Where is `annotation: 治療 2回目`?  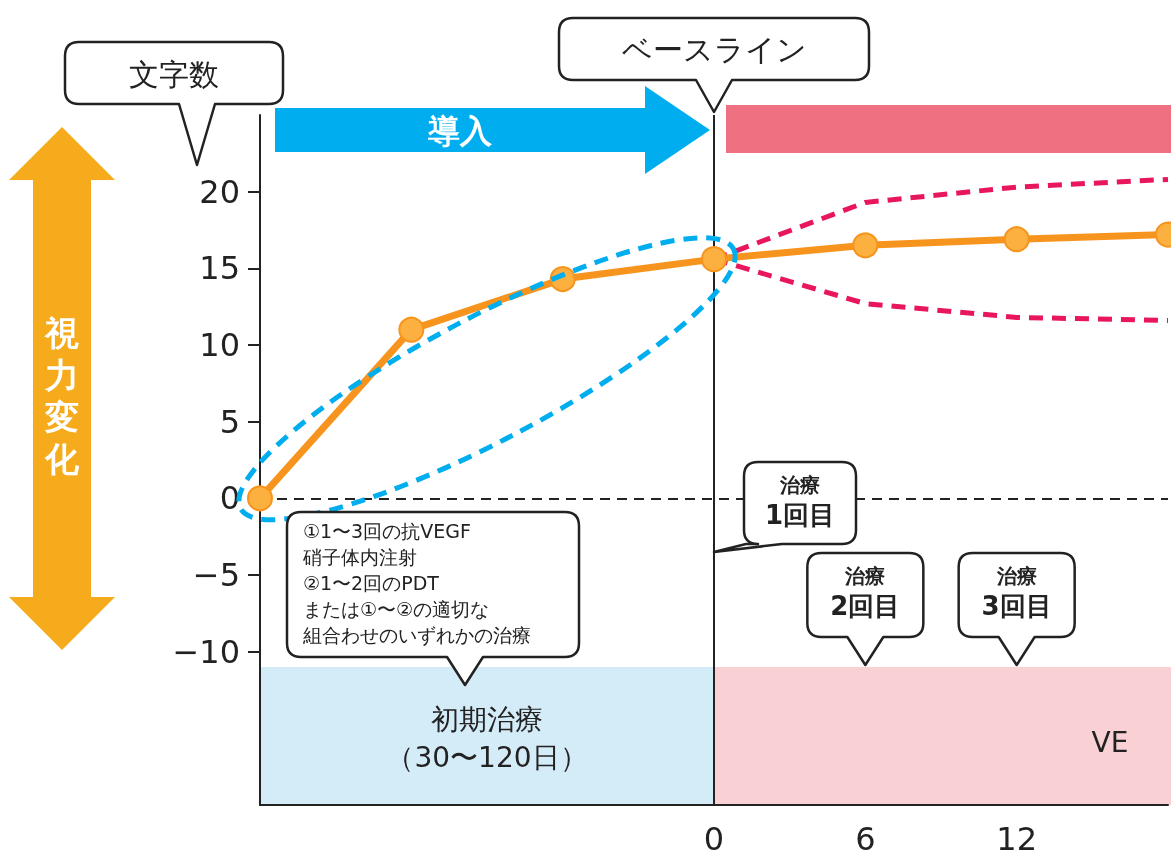 annotation: 治療 2回目 is located at coordinates (865, 592).